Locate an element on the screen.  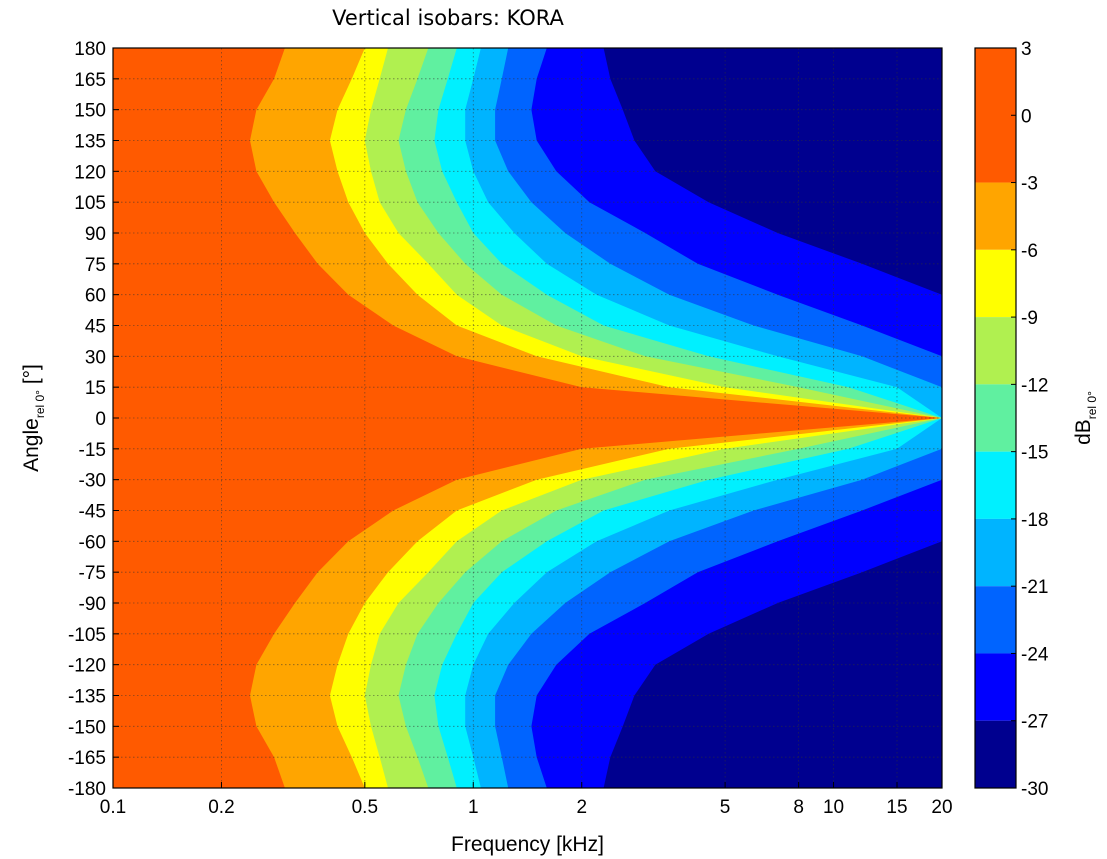
y-tick-label: -75 is located at coordinates (92, 573).